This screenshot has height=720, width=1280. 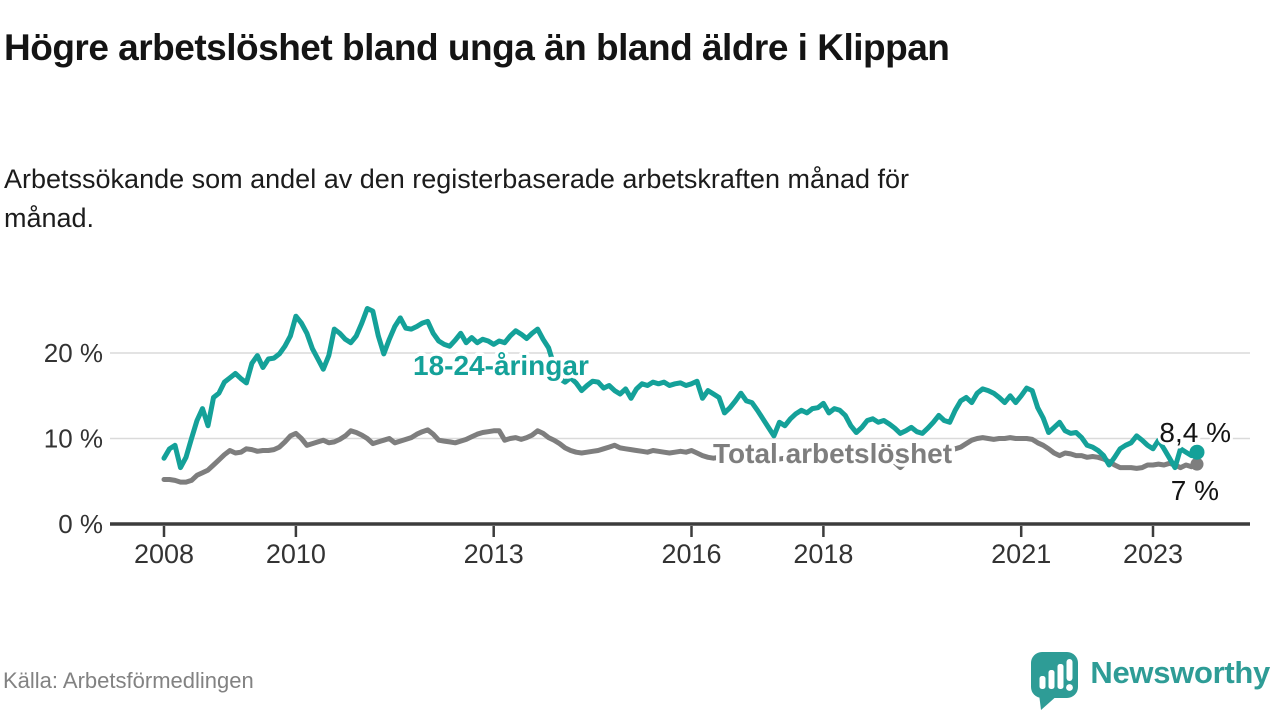 I want to click on x-axis-tick-label: 2023, so click(x=1153, y=554).